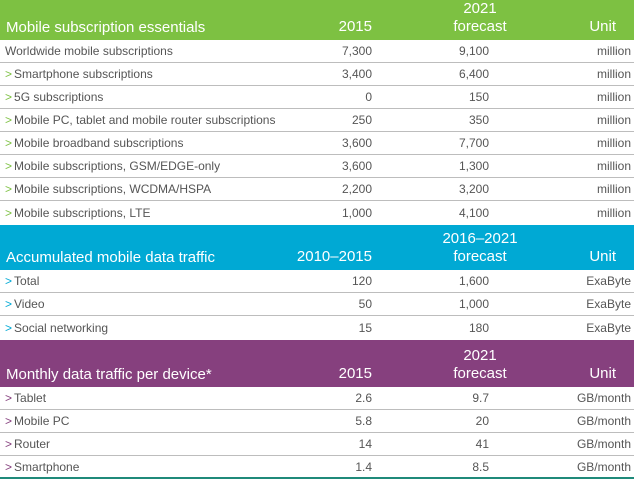  What do you see at coordinates (478, 97) in the screenshot?
I see `value-forecast: 150` at bounding box center [478, 97].